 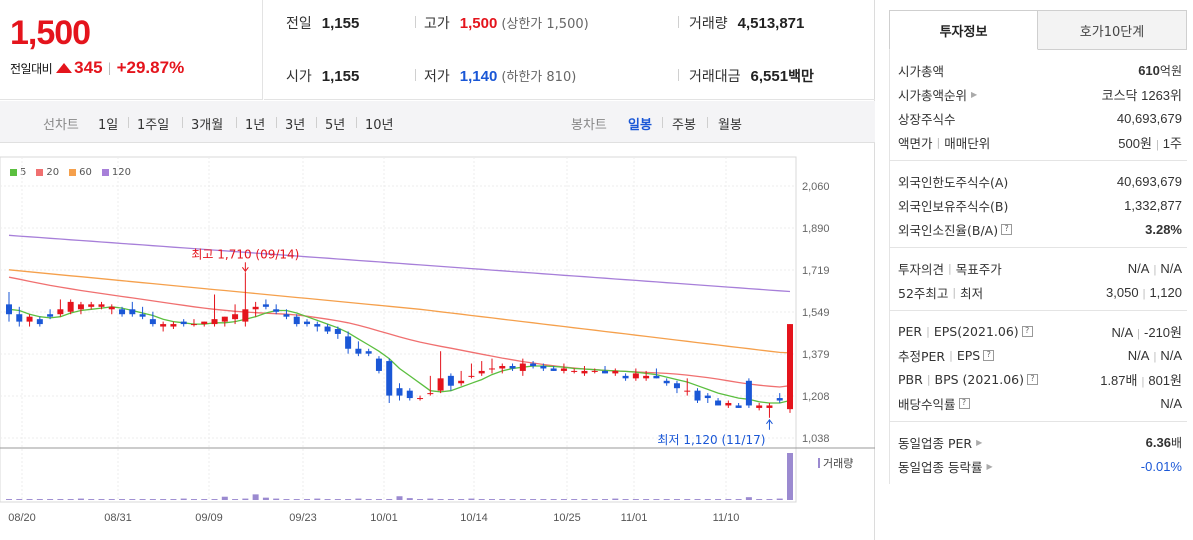 I want to click on period-1d: 1일, so click(x=108, y=125).